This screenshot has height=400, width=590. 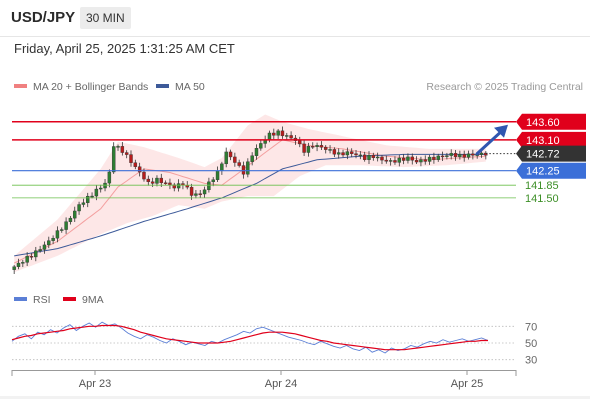 I want to click on level-label-141.50: 141.50, so click(x=542, y=199).